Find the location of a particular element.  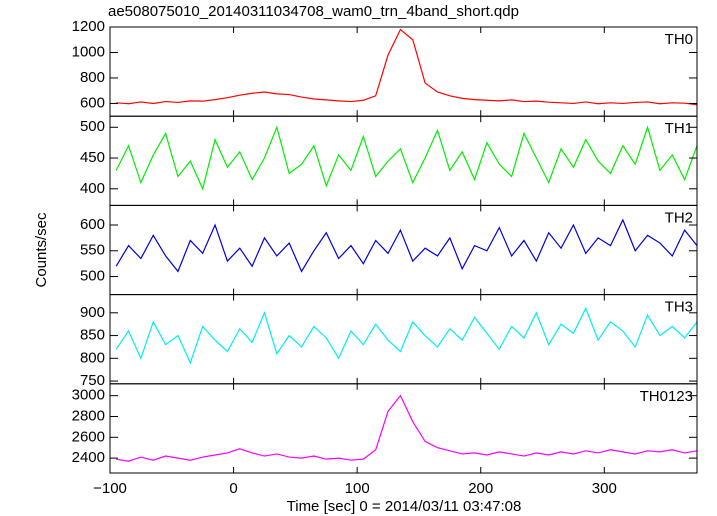

y-tick-label: 2400 is located at coordinates (88, 457).